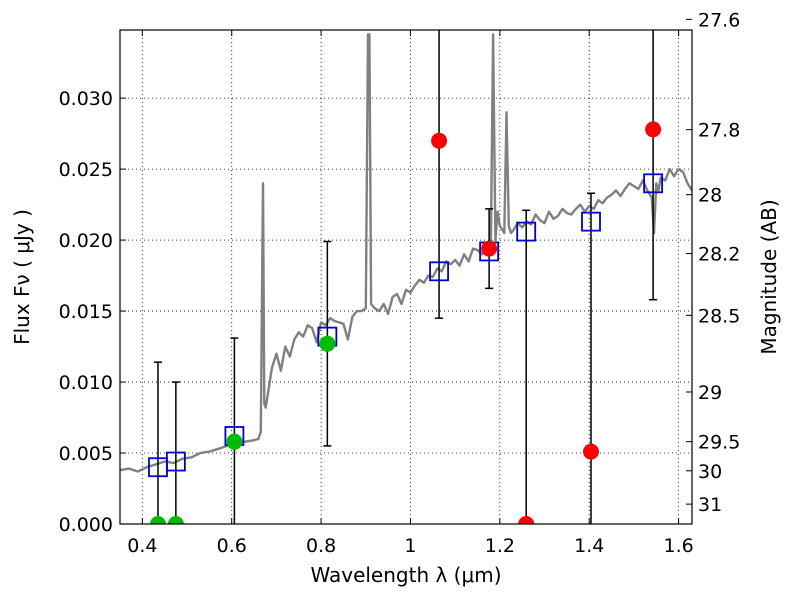  What do you see at coordinates (719, 131) in the screenshot?
I see `right-tick-label: 27.8` at bounding box center [719, 131].